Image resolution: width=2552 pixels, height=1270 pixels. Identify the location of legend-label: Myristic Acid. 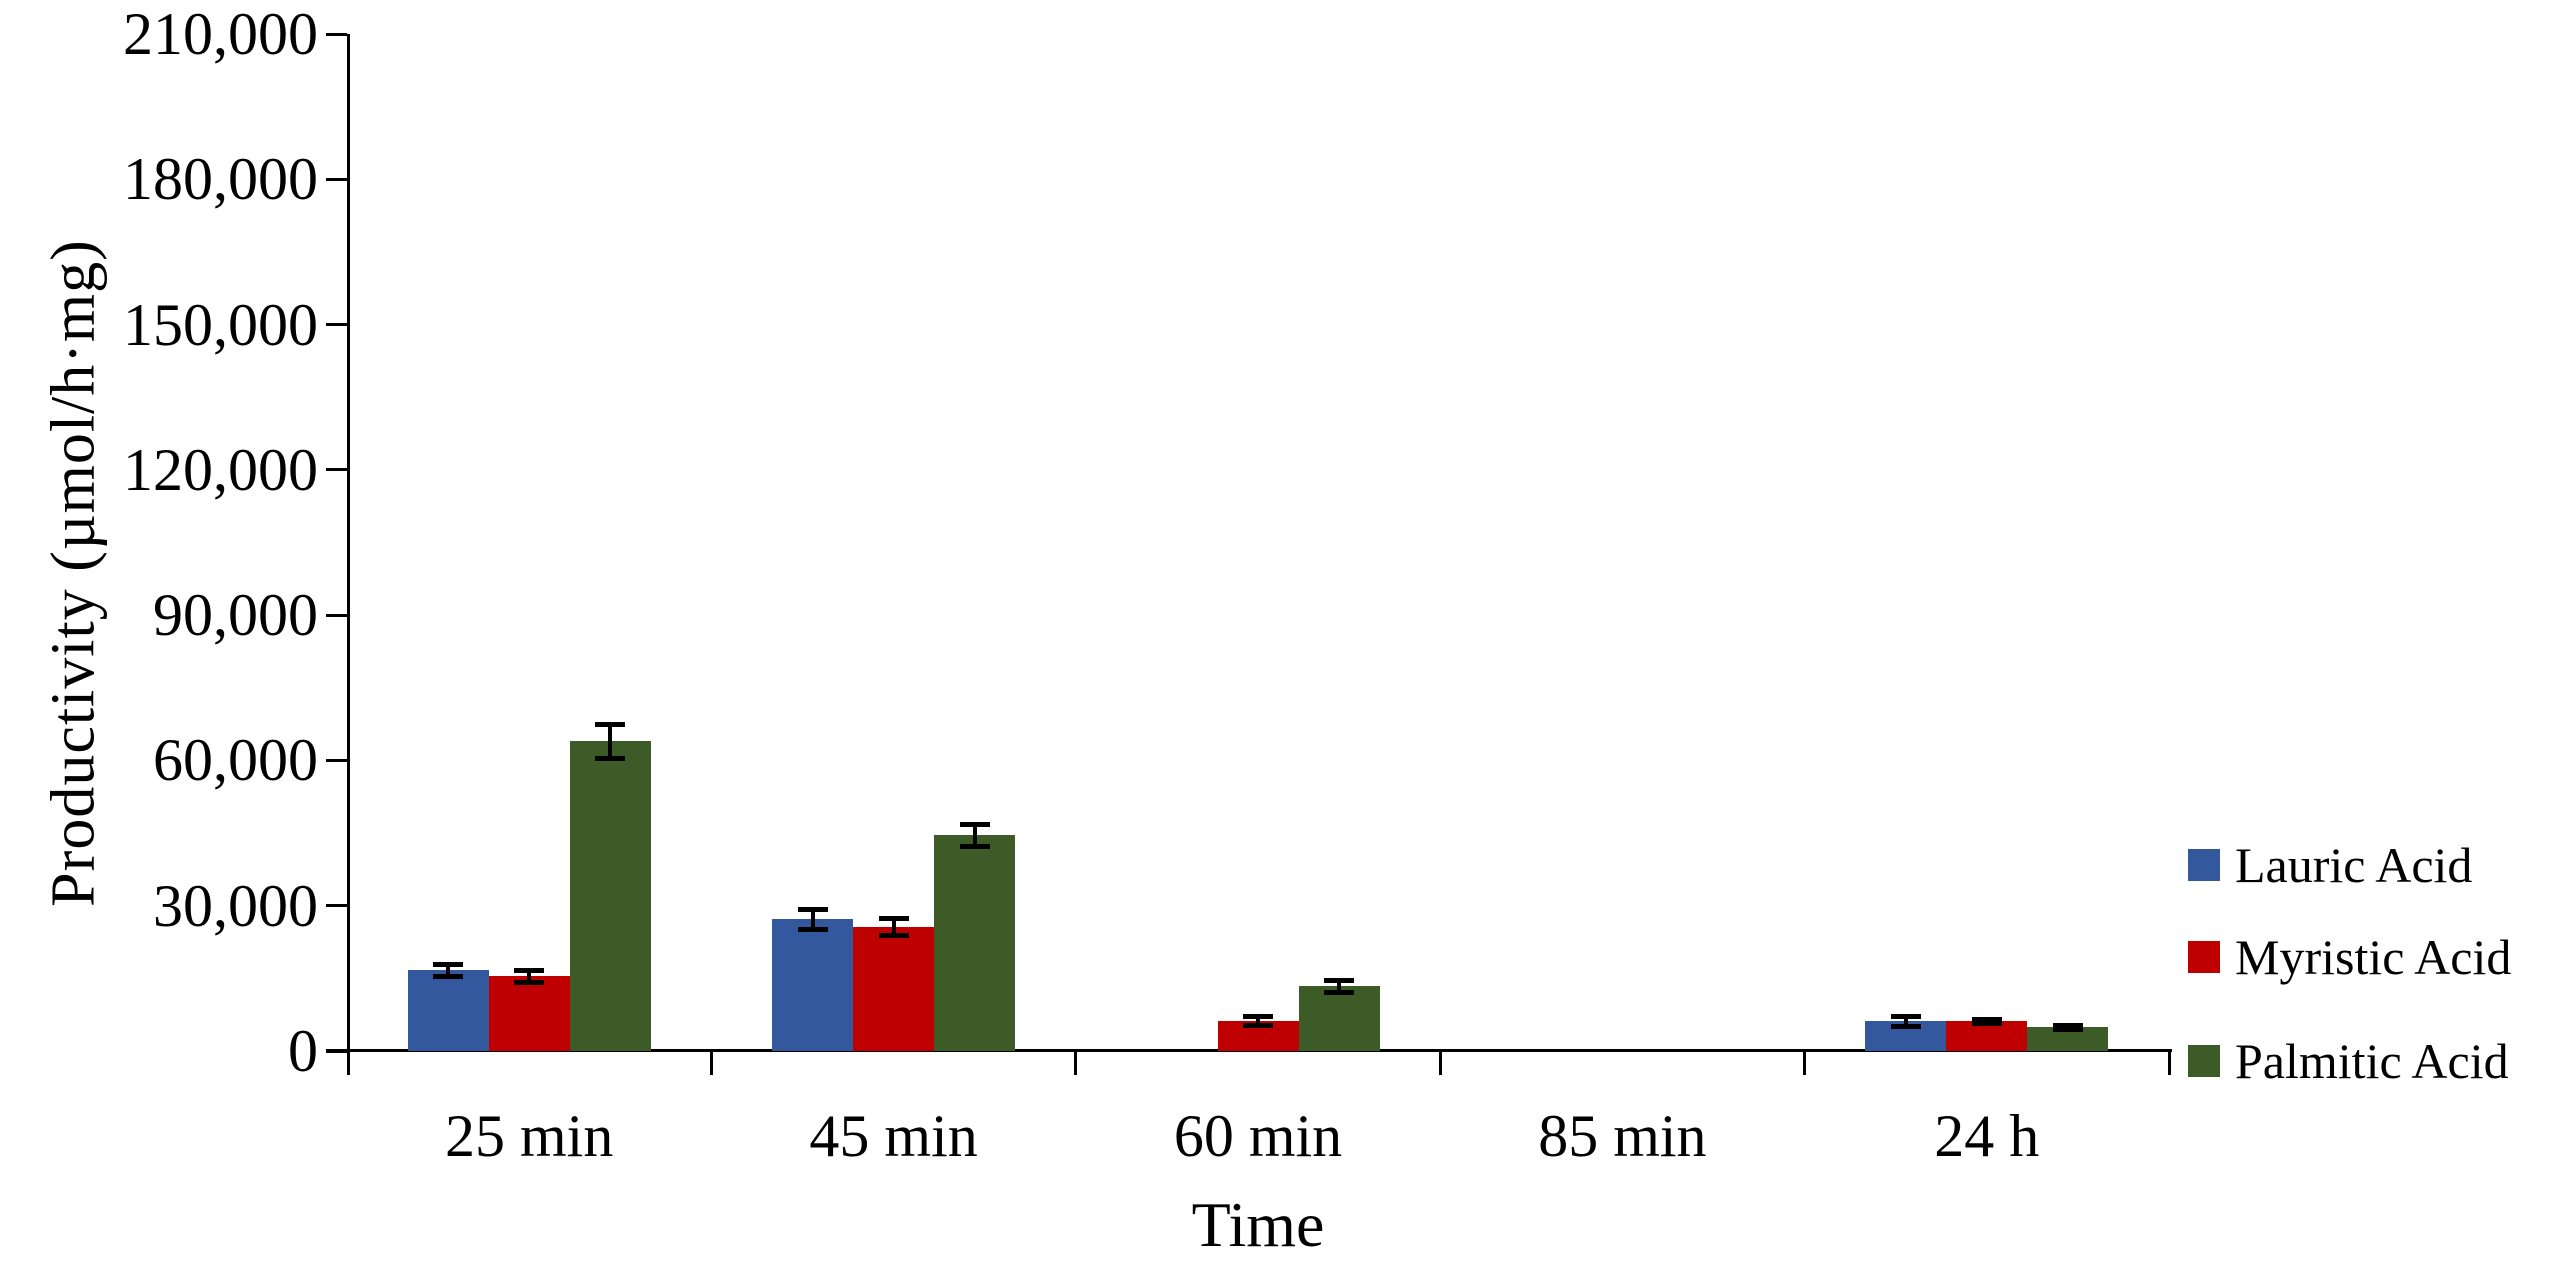
(2373, 957).